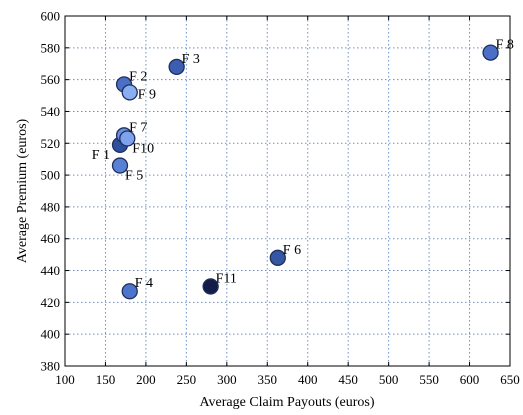 Image resolution: width=523 pixels, height=415 pixels. What do you see at coordinates (348, 379) in the screenshot?
I see `x-tick-label: 450` at bounding box center [348, 379].